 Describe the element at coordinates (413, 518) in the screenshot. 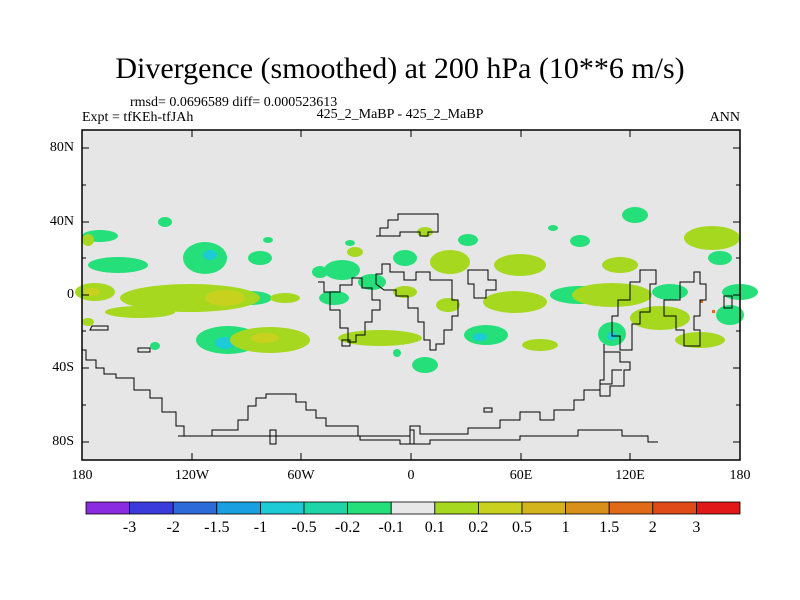

I see `colorbar: -3 -2 -1.5 -1 -0.5 -0.2 -0.1 0.1 0.2 0.5 1 1.5 2 3` at that location.